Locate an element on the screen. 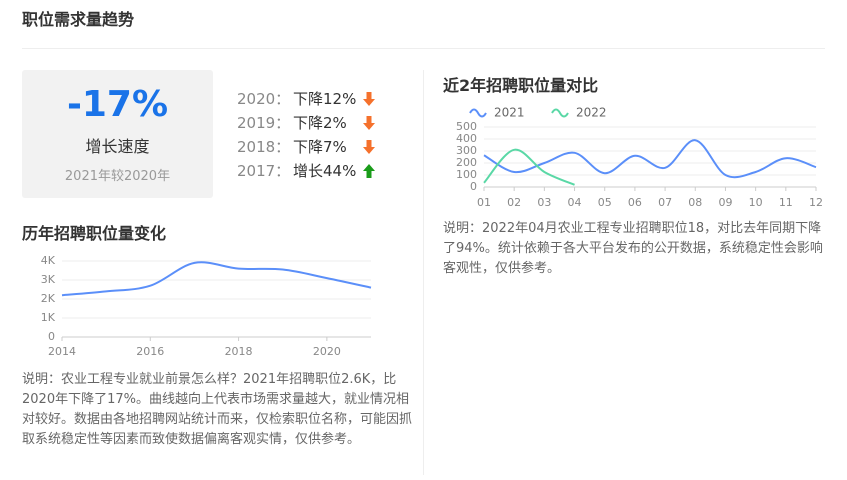 The image size is (847, 480). x-tick-label: 11 is located at coordinates (786, 202).